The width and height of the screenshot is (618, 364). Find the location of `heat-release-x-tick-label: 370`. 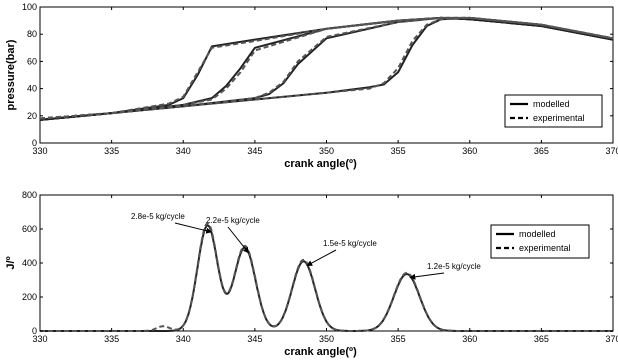

heat-release-x-tick-label: 370 is located at coordinates (611, 339).